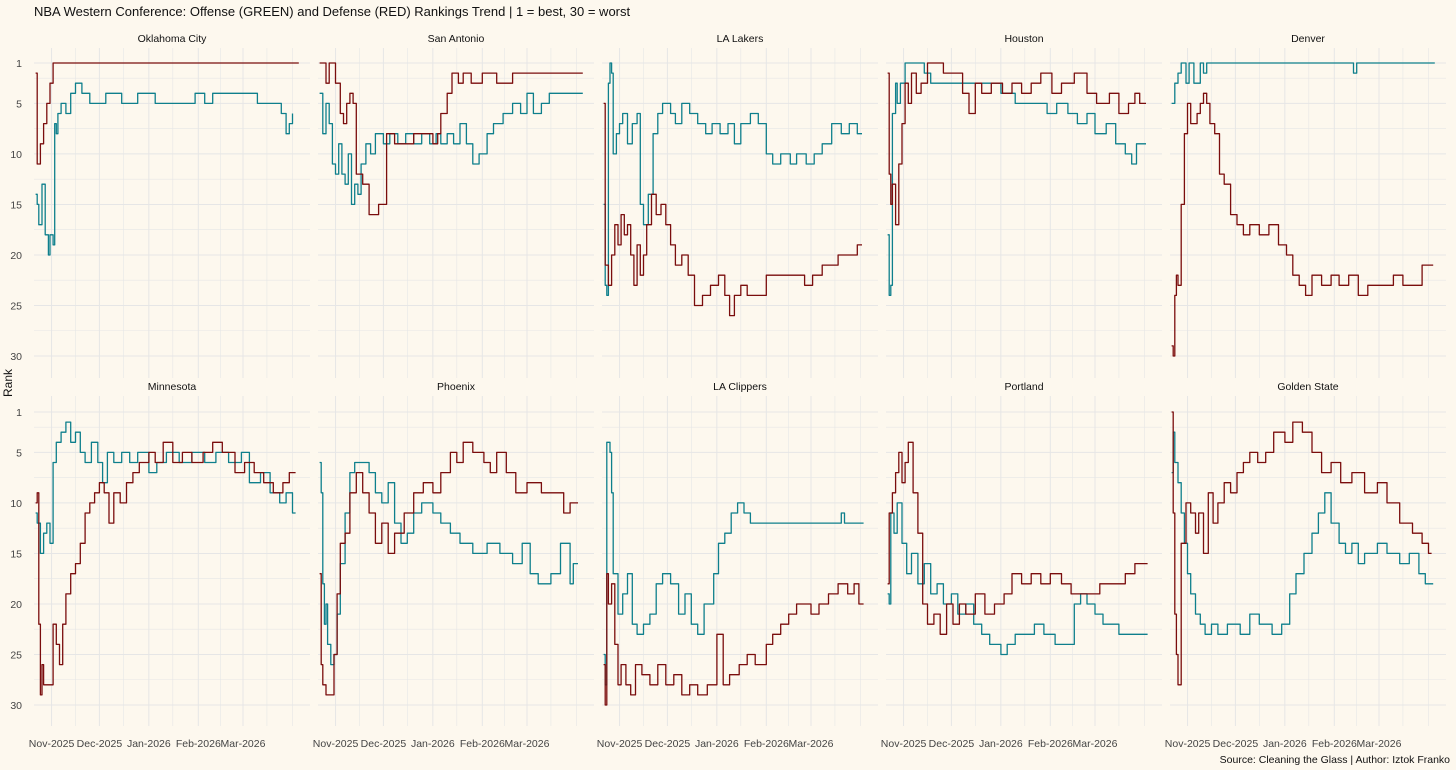  What do you see at coordinates (173, 39) in the screenshot?
I see `panel-title: Oklahoma City` at bounding box center [173, 39].